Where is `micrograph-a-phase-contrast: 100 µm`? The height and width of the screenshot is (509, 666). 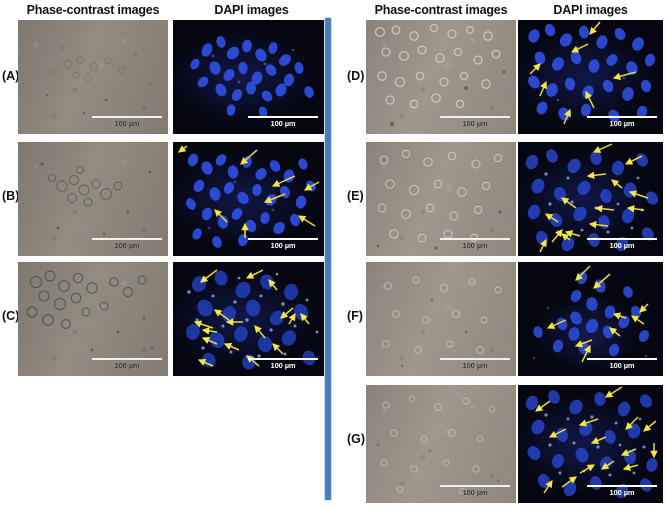
micrograph-a-phase-contrast: 100 µm is located at coordinates (93, 77).